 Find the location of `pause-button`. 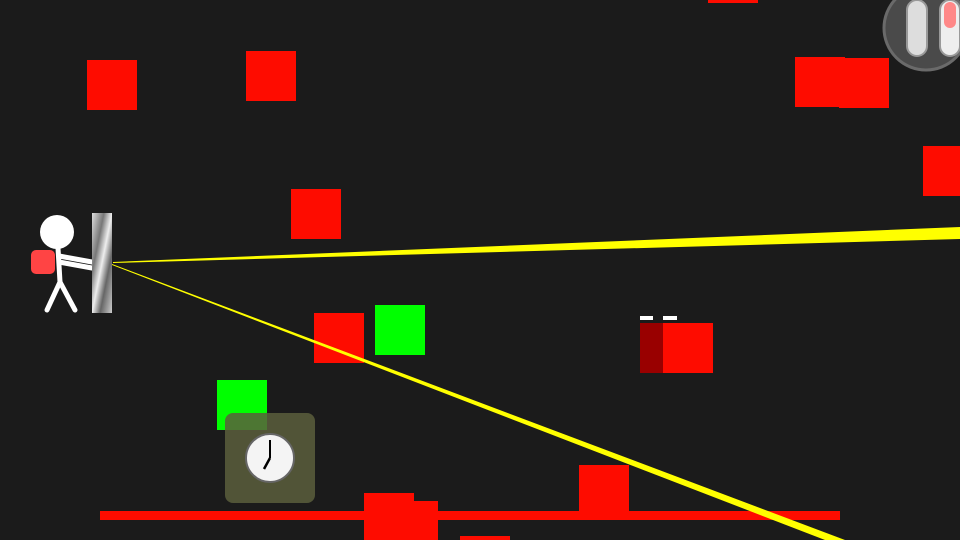

pause-button is located at coordinates (921, 36).